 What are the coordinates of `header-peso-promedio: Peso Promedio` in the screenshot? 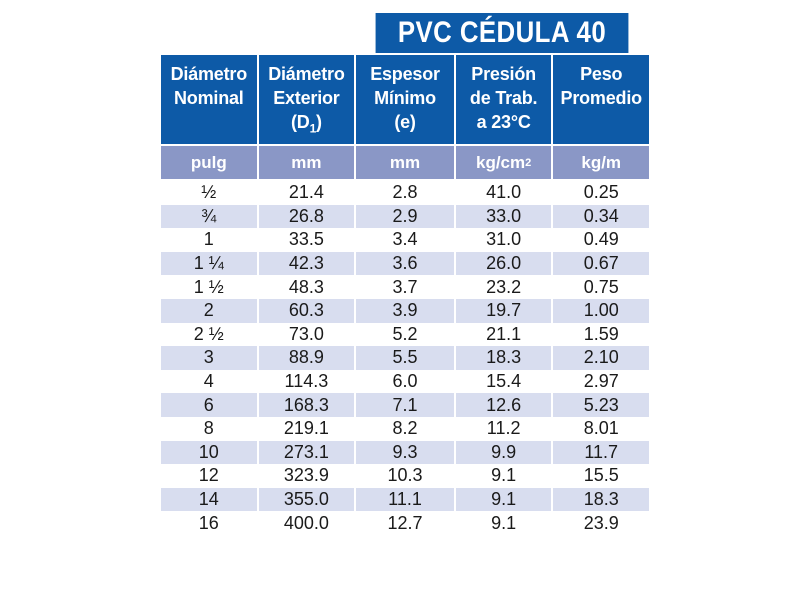 It's located at (601, 99).